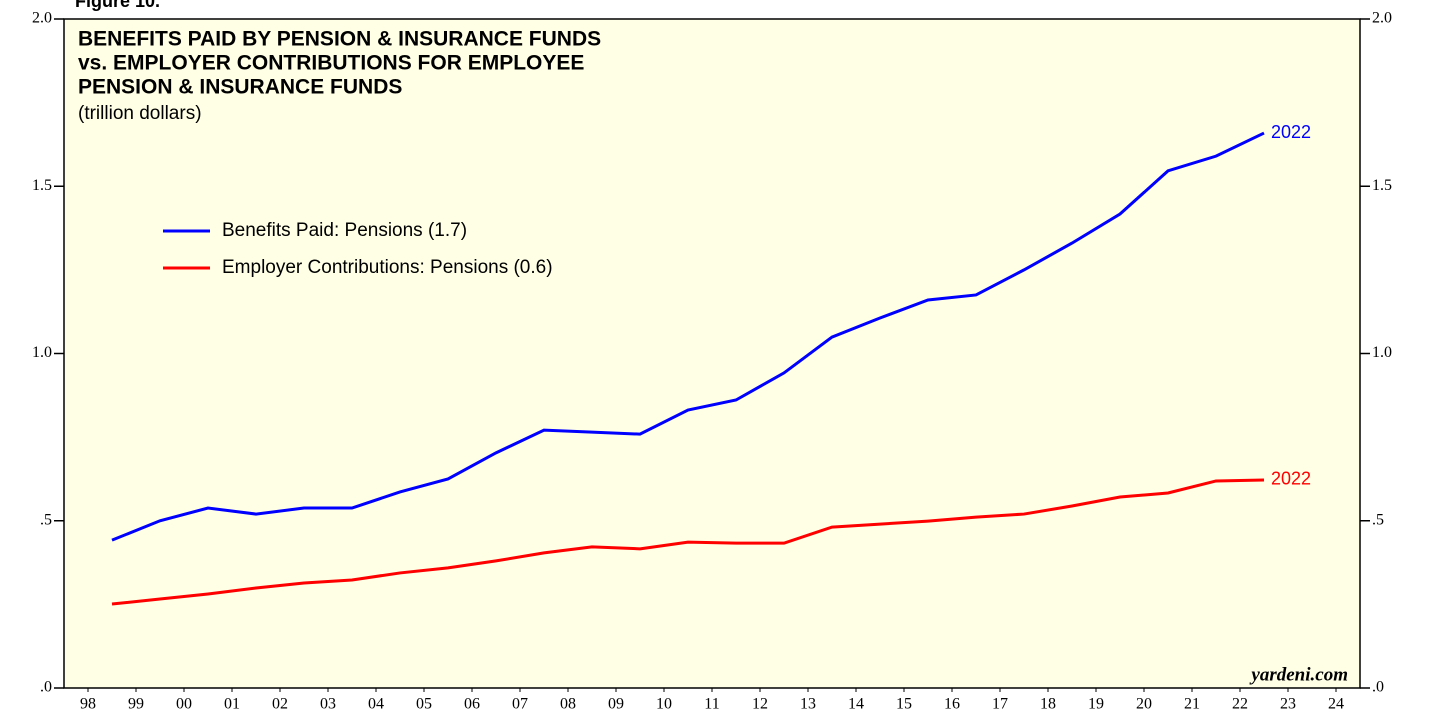  Describe the element at coordinates (42, 185) in the screenshot. I see `y-tick-label: 1.5` at that location.